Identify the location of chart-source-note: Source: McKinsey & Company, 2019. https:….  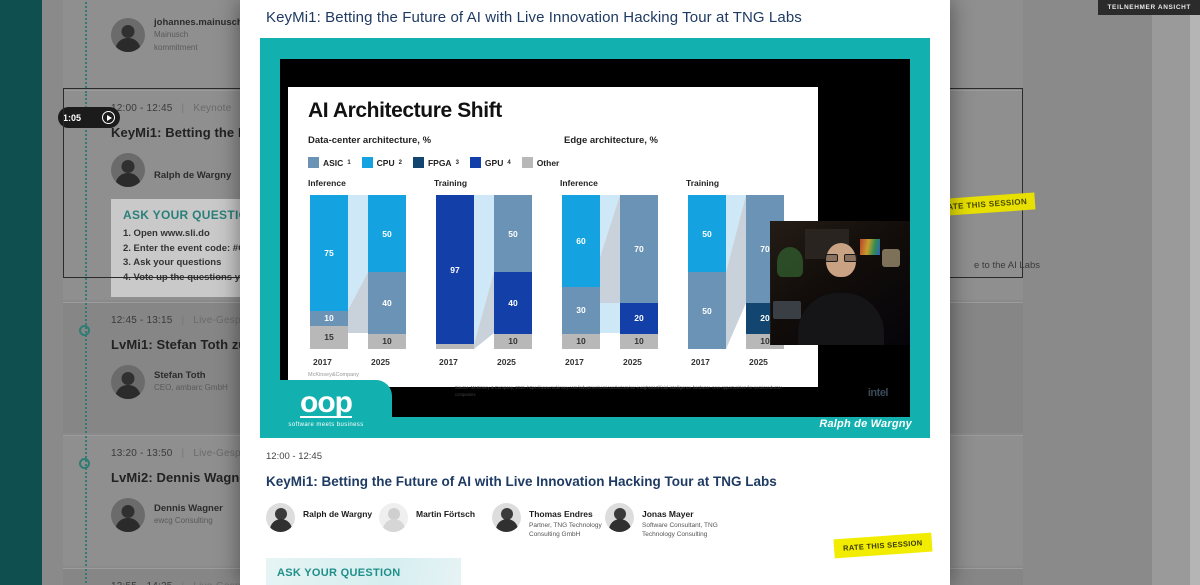
(619, 391).